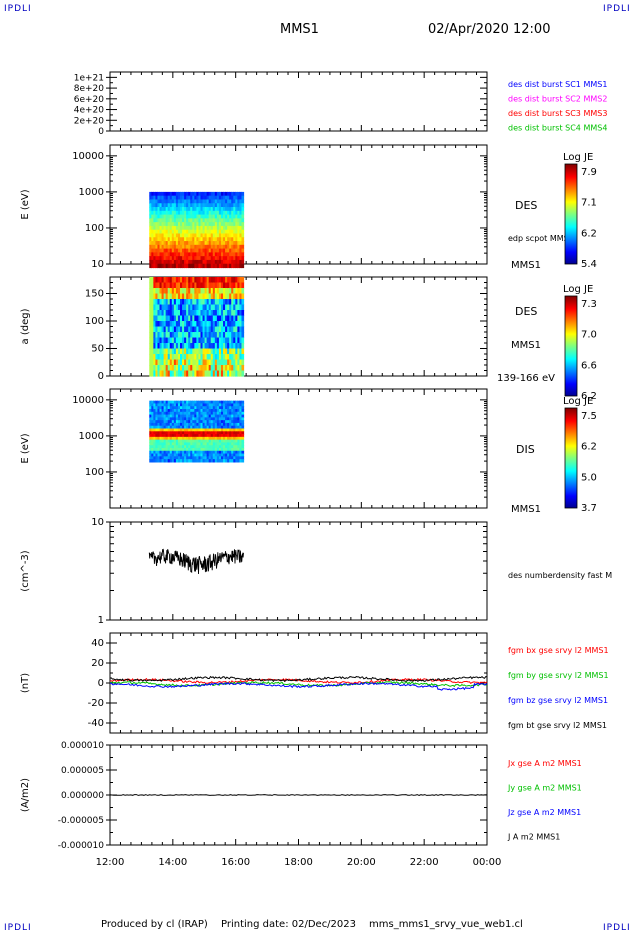 Image resolution: width=630 pixels, height=934 pixels. What do you see at coordinates (97, 264) in the screenshot?
I see `des-energy-ytick-label: 10` at bounding box center [97, 264].